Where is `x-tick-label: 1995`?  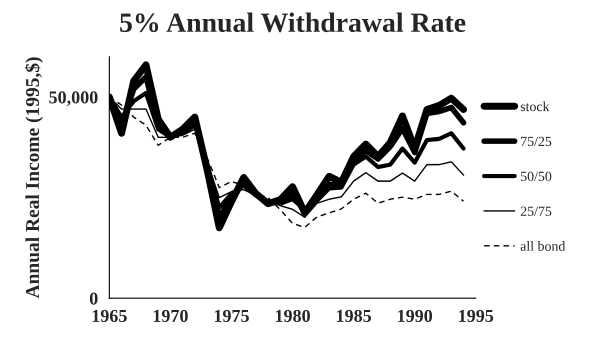 x-tick-label: 1995 is located at coordinates (476, 316).